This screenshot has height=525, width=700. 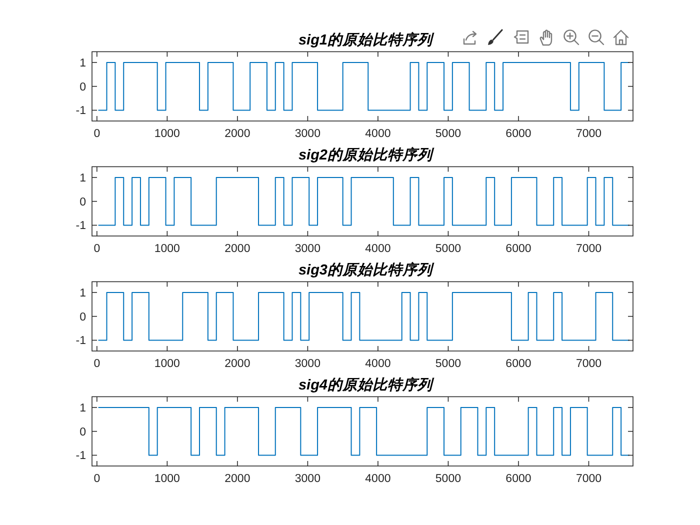 What do you see at coordinates (366, 40) in the screenshot?
I see `chart-title: sig1的原始比特序列` at bounding box center [366, 40].